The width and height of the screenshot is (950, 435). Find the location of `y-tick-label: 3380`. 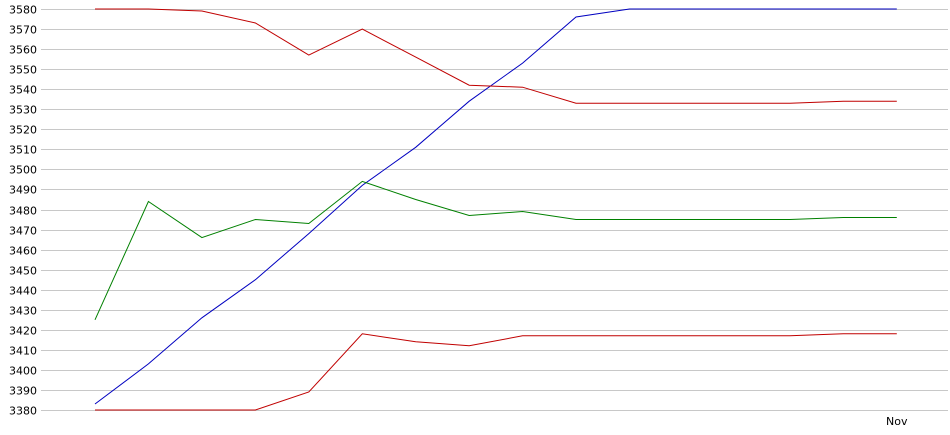

y-tick-label: 3380 is located at coordinates (23, 411).